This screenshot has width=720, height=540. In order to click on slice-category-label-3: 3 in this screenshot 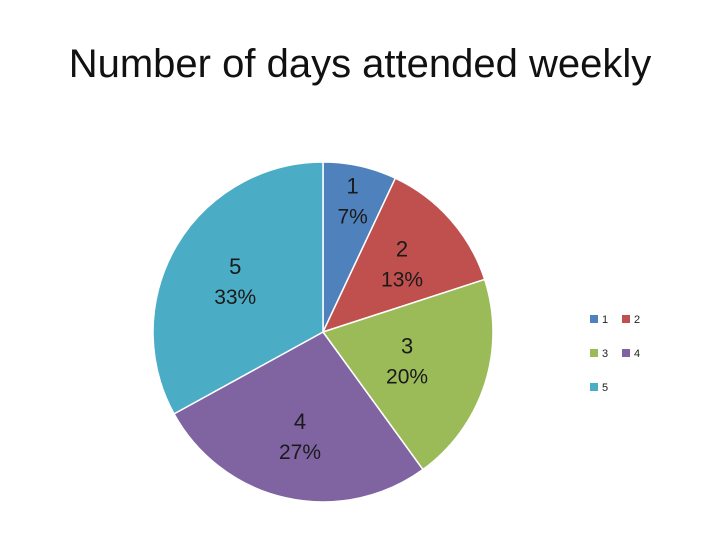, I will do `click(407, 345)`.